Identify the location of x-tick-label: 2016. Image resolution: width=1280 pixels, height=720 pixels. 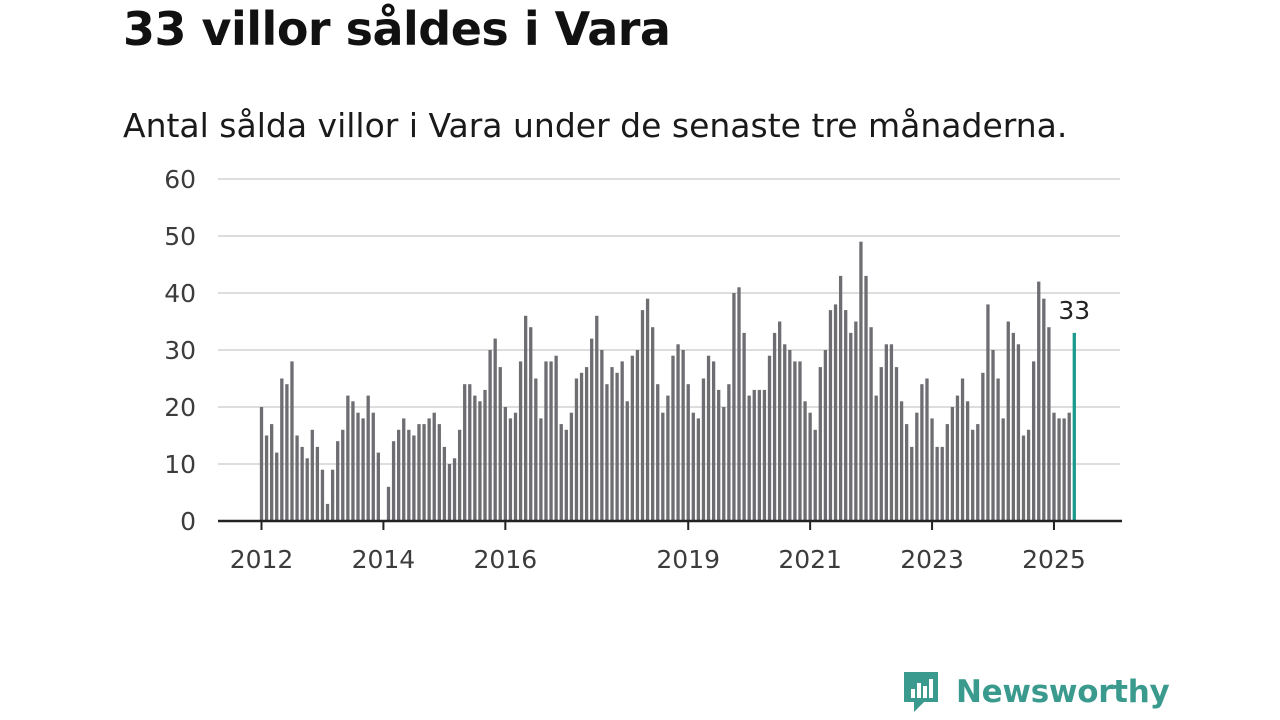
(506, 559).